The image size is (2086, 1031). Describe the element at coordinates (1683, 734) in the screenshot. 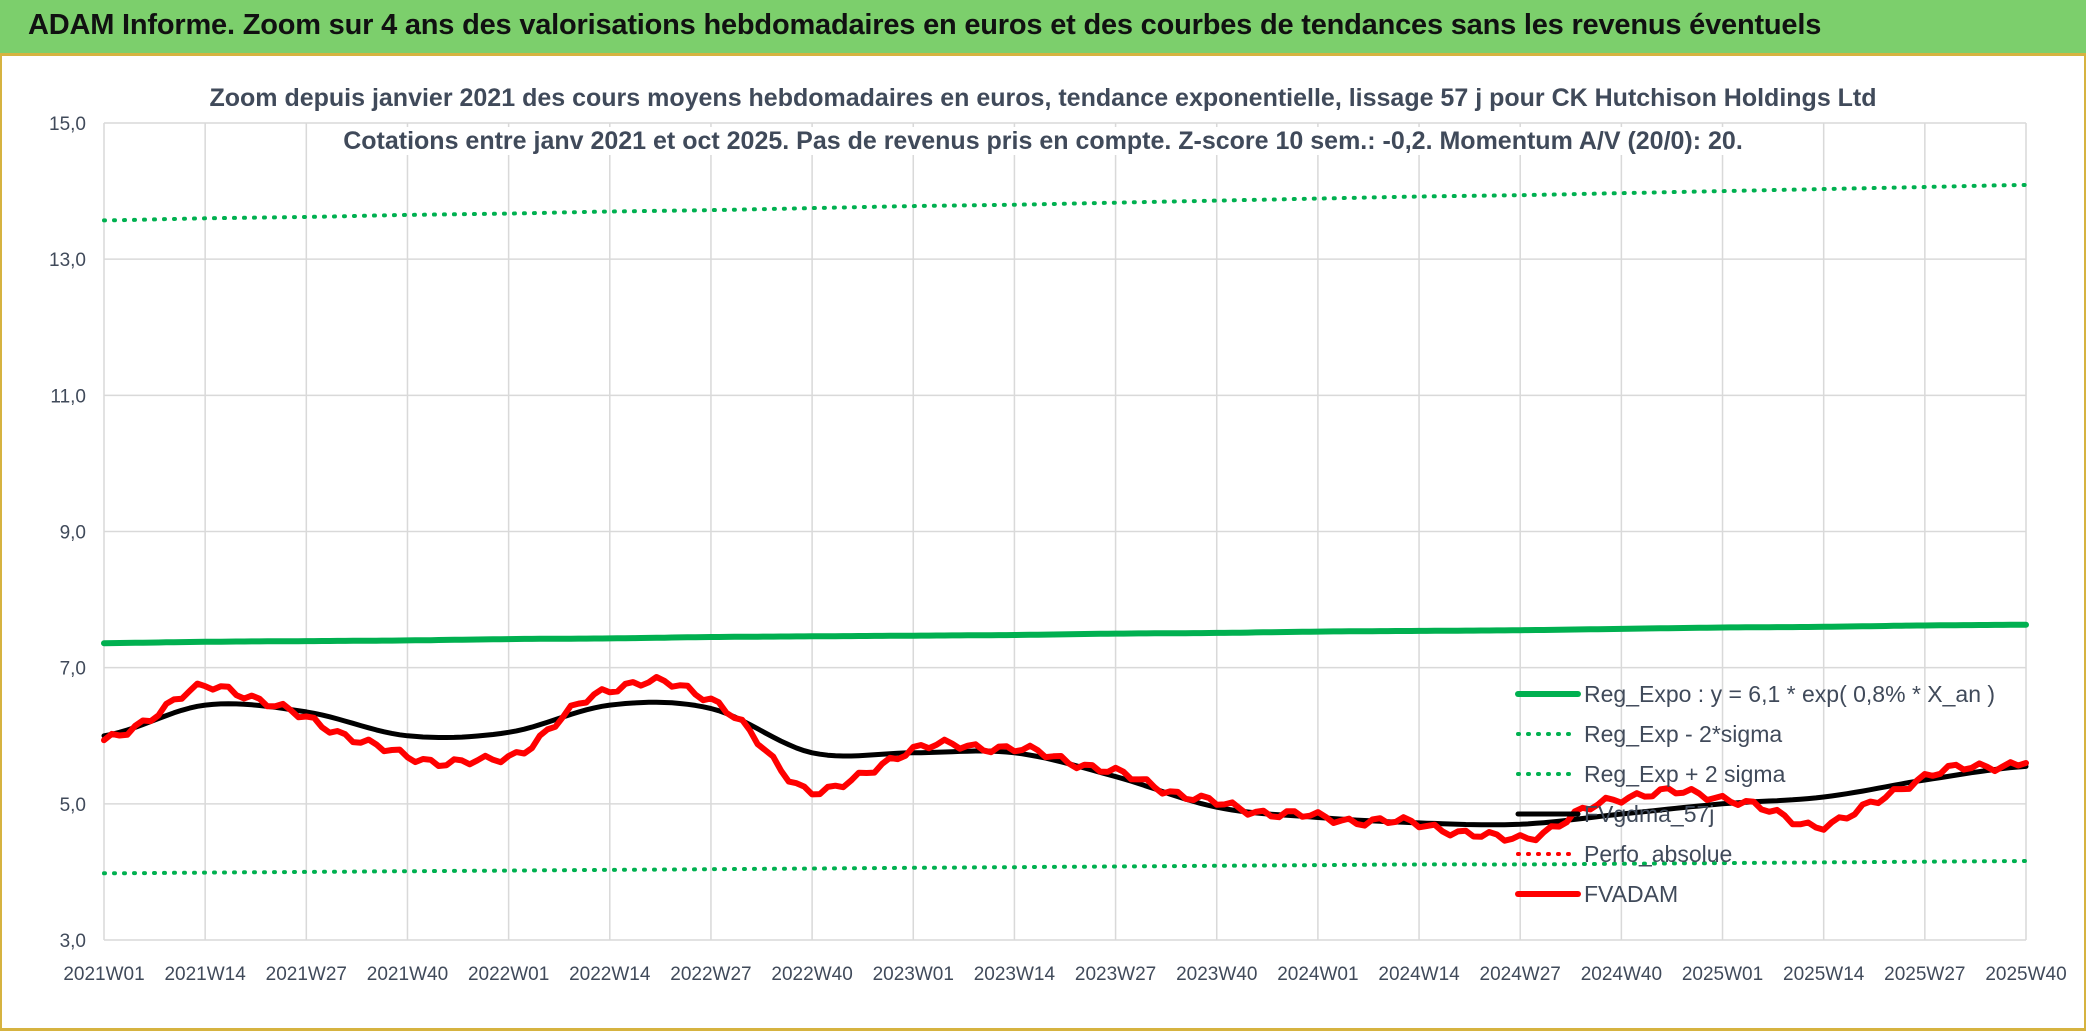

I see `legend-label: Reg_Exp - 2*sigma` at that location.